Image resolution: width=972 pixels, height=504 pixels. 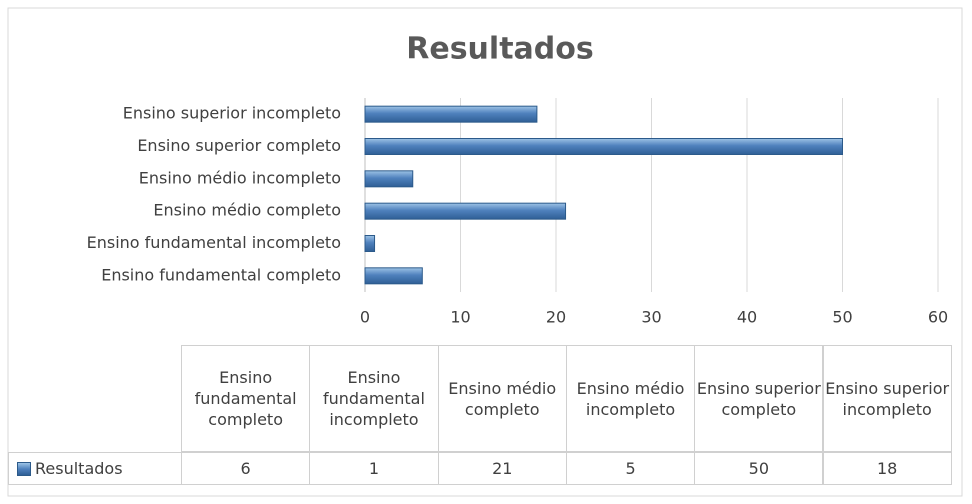 I want to click on chart-title: Resultados, so click(x=499, y=49).